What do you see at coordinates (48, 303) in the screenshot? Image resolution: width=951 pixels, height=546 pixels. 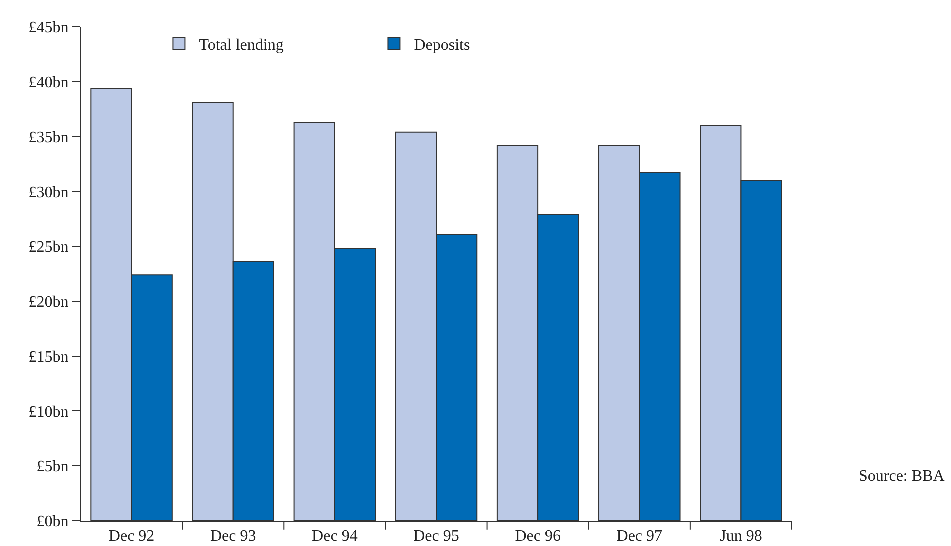 I see `y-tick-label: £20bn` at bounding box center [48, 303].